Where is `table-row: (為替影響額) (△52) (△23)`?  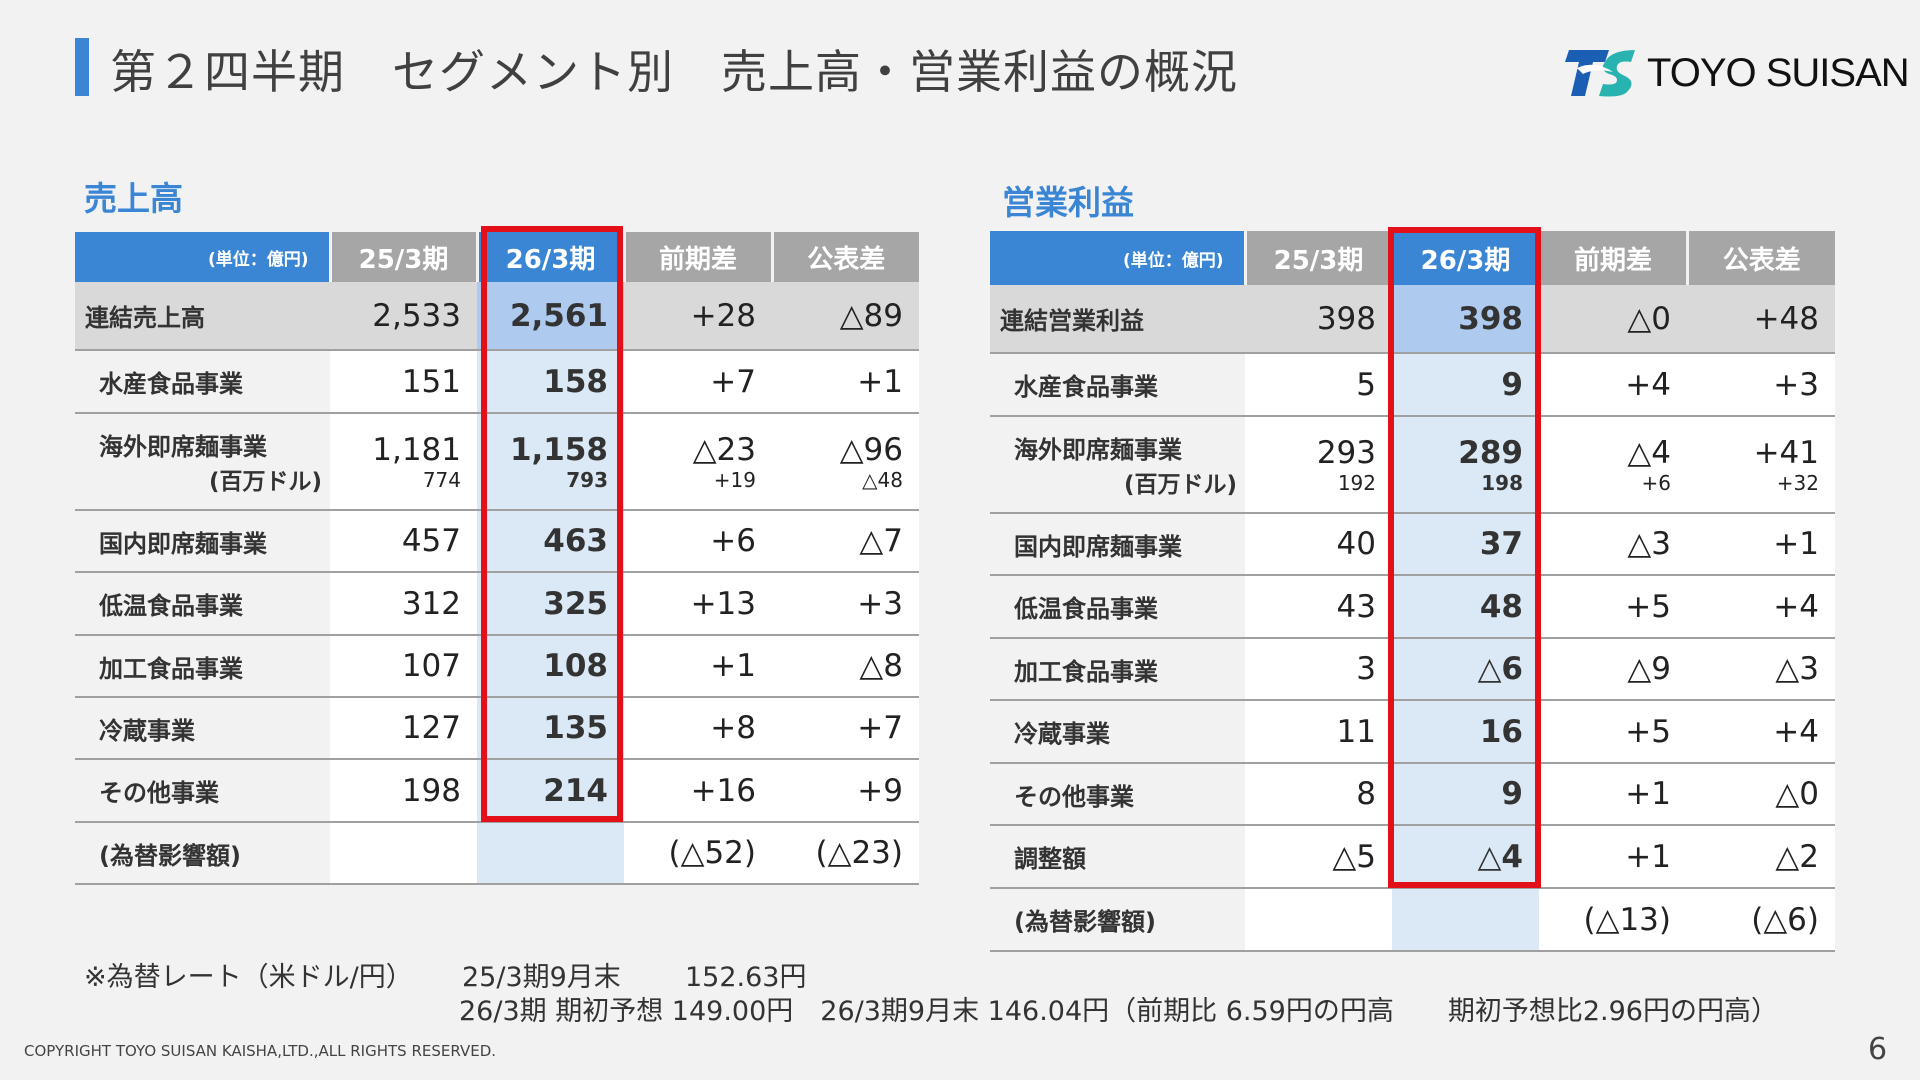
table-row: (為替影響額) (△52) (△23) is located at coordinates (497, 853).